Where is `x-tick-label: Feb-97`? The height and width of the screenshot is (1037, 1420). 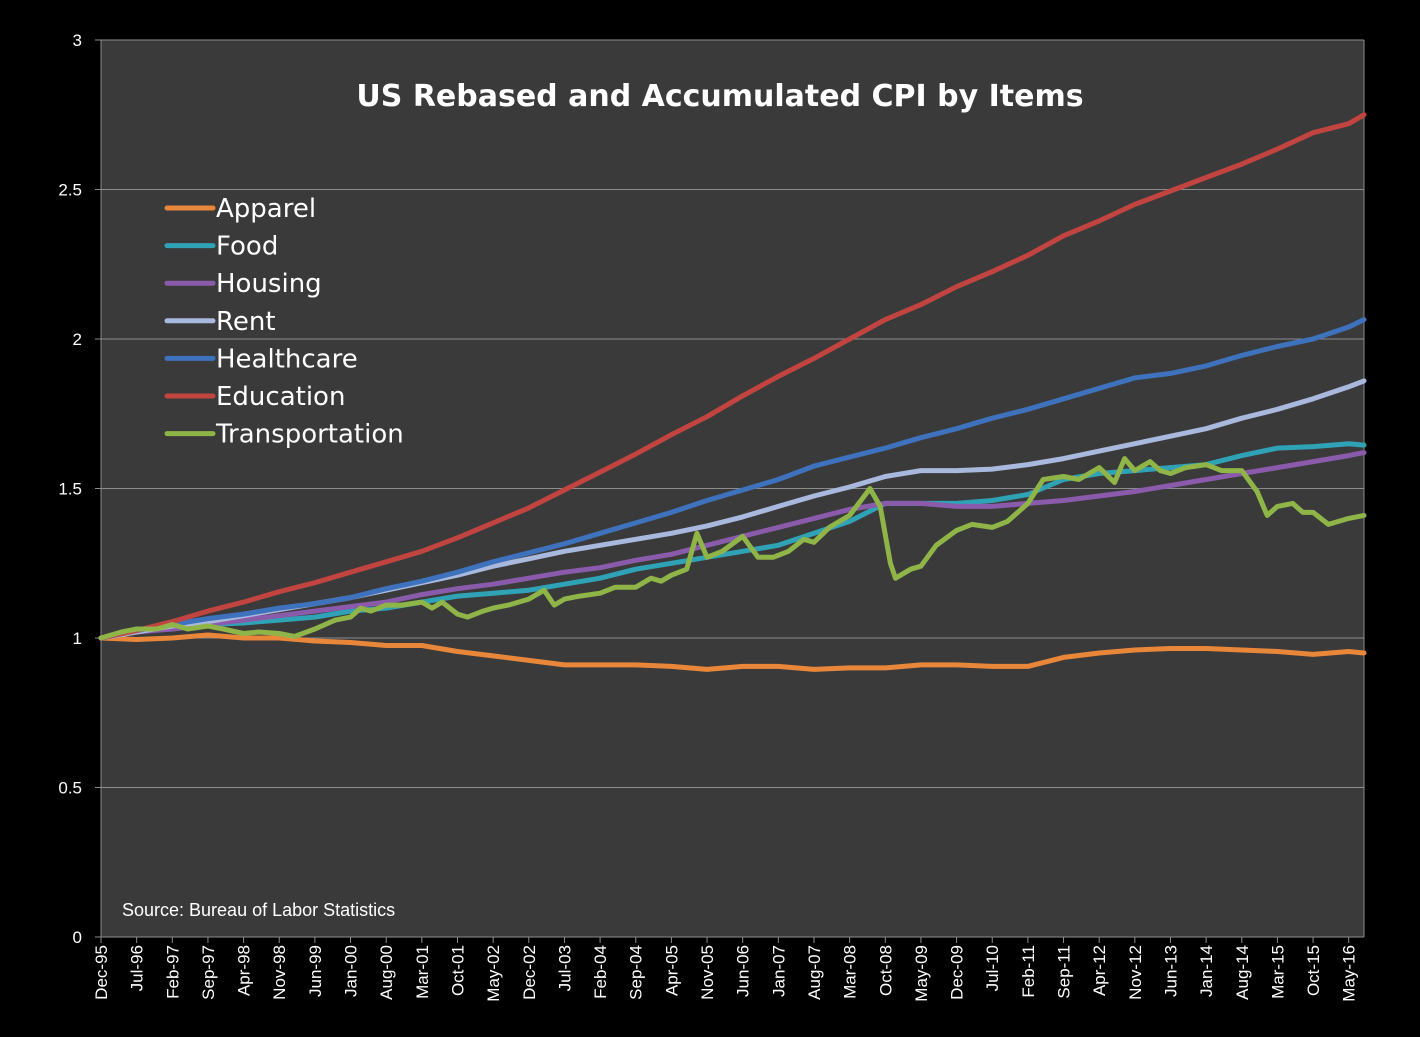 x-tick-label: Feb-97 is located at coordinates (172, 972).